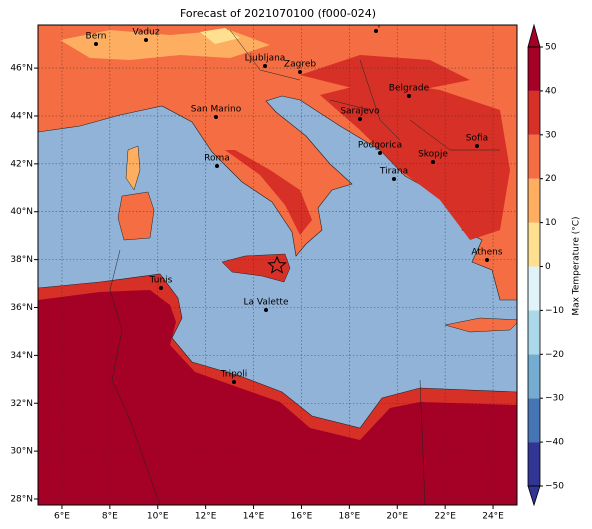  Describe the element at coordinates (21, 500) in the screenshot. I see `y-tick-label: 28°N` at that location.